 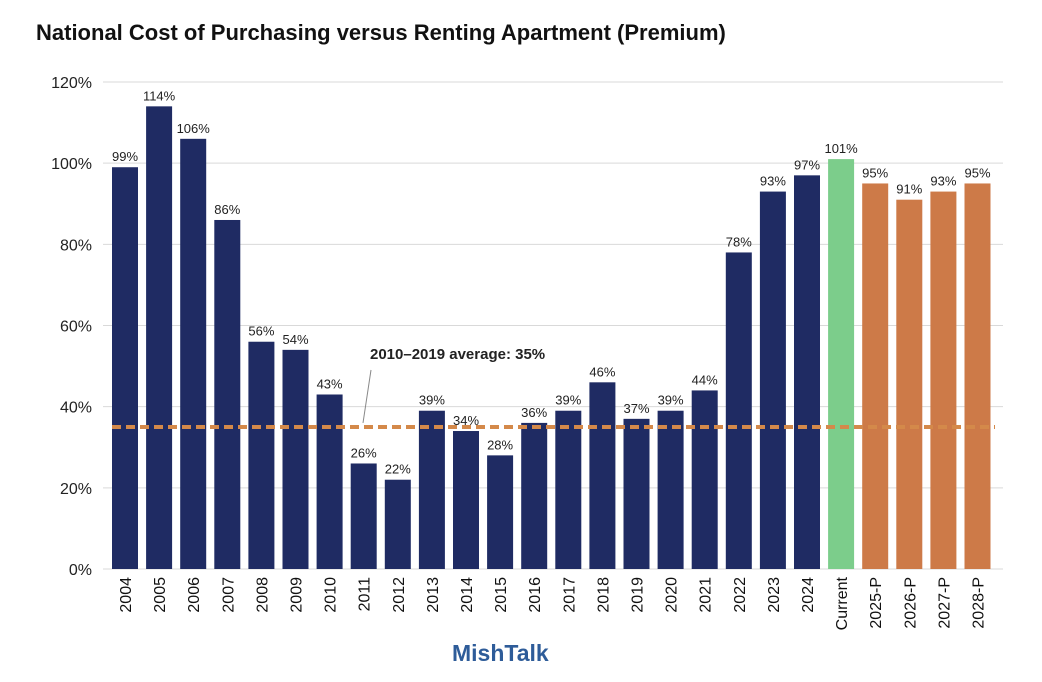 What do you see at coordinates (910, 603) in the screenshot?
I see `x-tick-label: 2026-P` at bounding box center [910, 603].